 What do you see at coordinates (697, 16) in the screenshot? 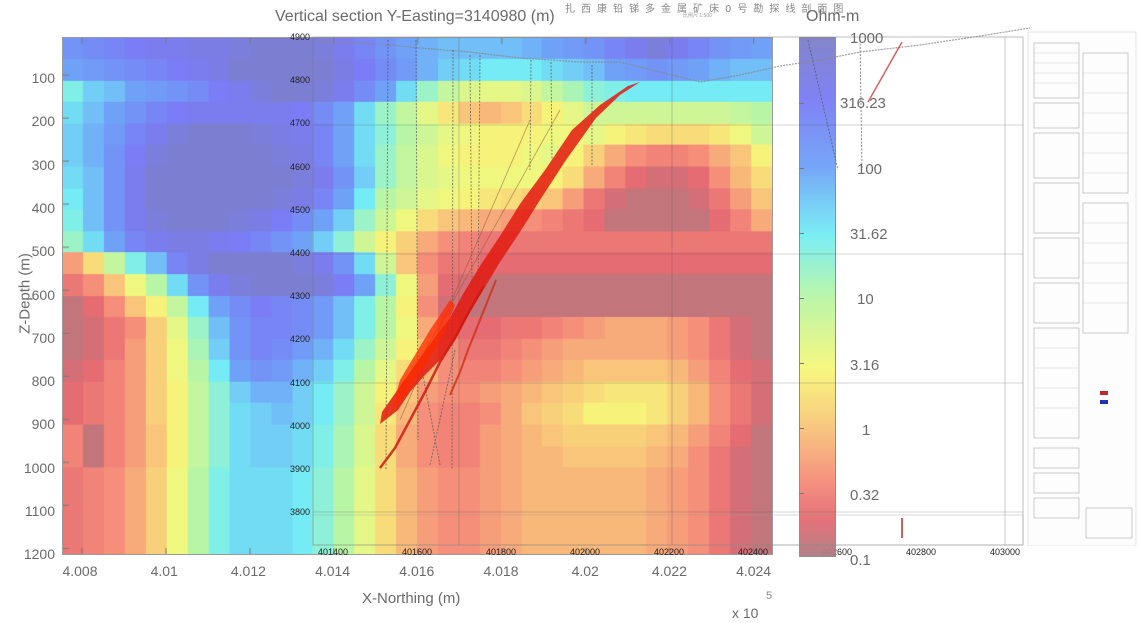
I see `overlay-subtitle: 比例尺 1:500` at bounding box center [697, 16].